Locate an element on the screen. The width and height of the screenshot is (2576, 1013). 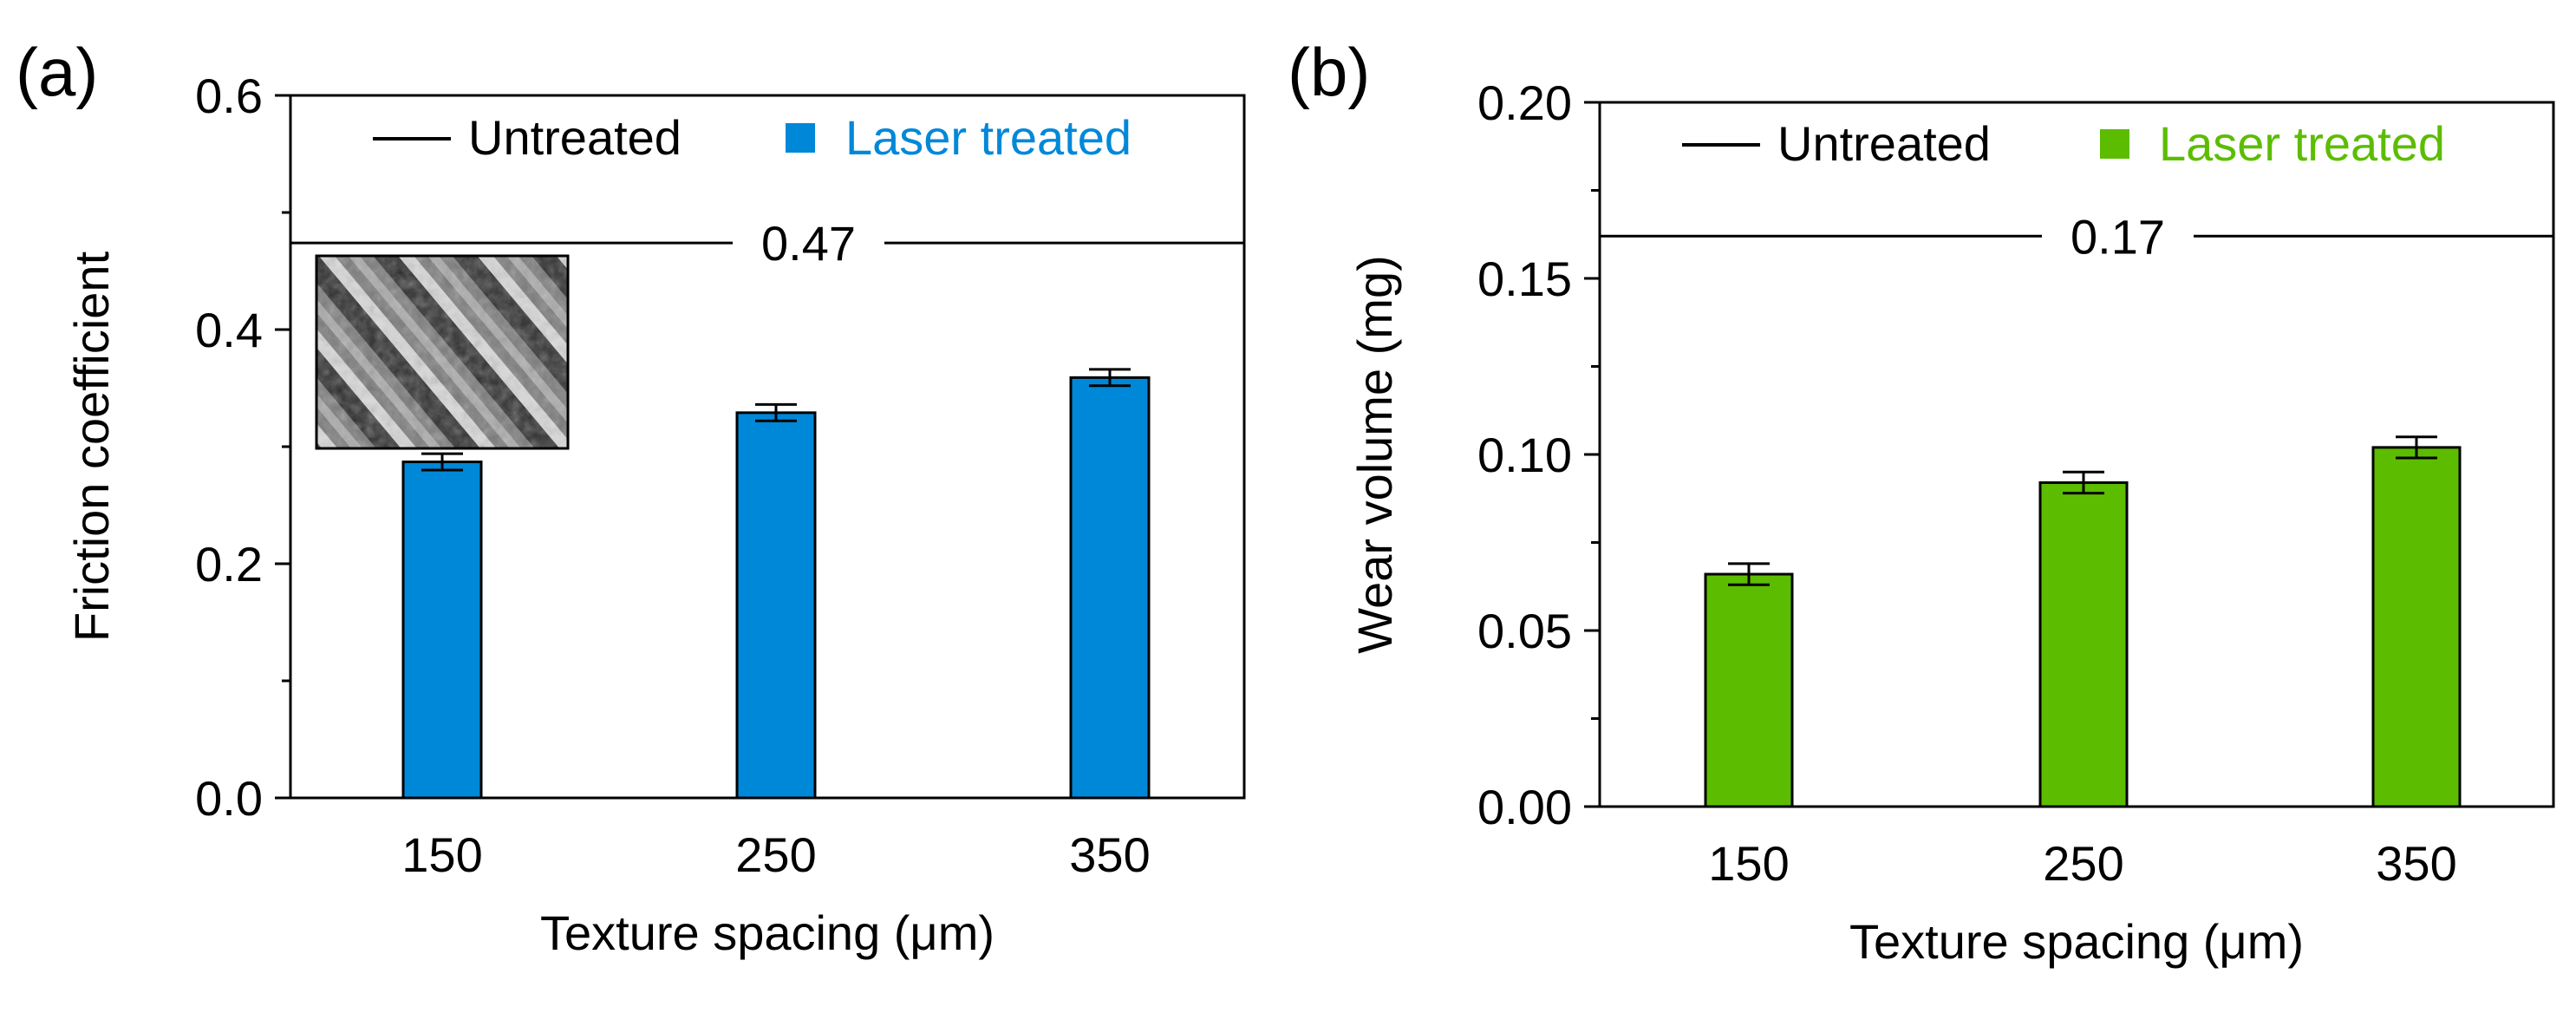
y-tick-label: 0.15 is located at coordinates (1525, 279).